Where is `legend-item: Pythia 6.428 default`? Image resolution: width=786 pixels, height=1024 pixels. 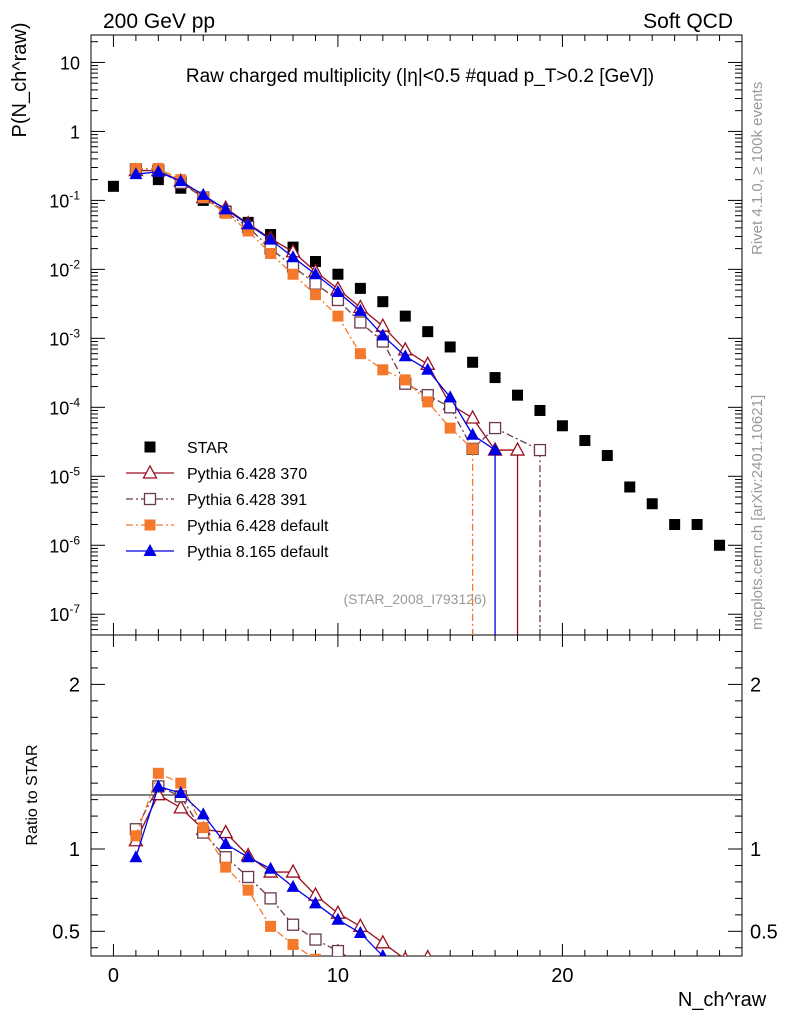 legend-item: Pythia 6.428 default is located at coordinates (227, 526).